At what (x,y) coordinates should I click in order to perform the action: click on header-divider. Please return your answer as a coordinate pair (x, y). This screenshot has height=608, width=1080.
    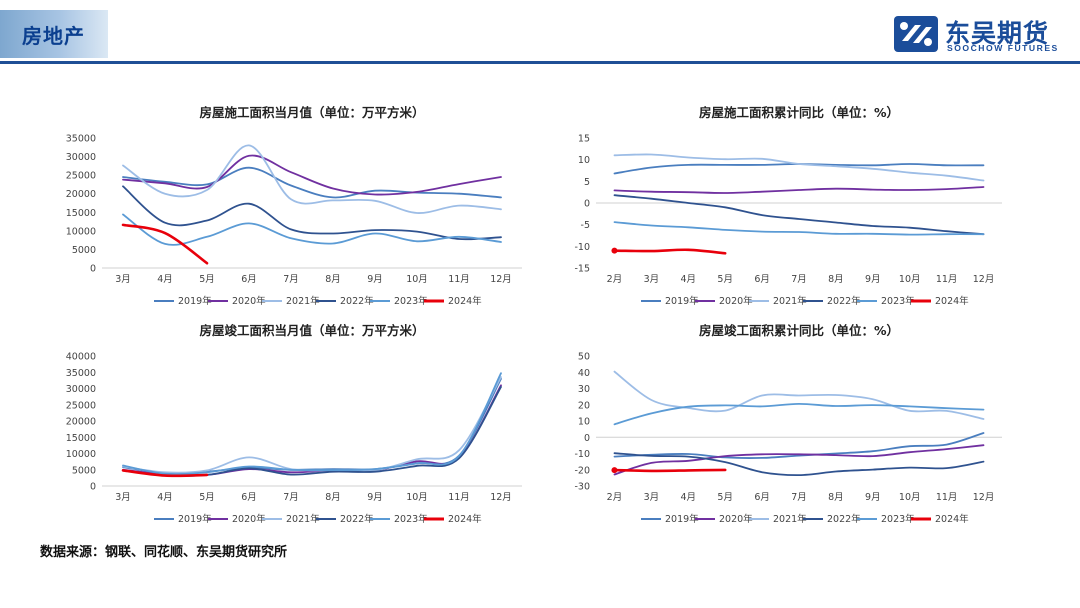
    Looking at the image, I should click on (540, 62).